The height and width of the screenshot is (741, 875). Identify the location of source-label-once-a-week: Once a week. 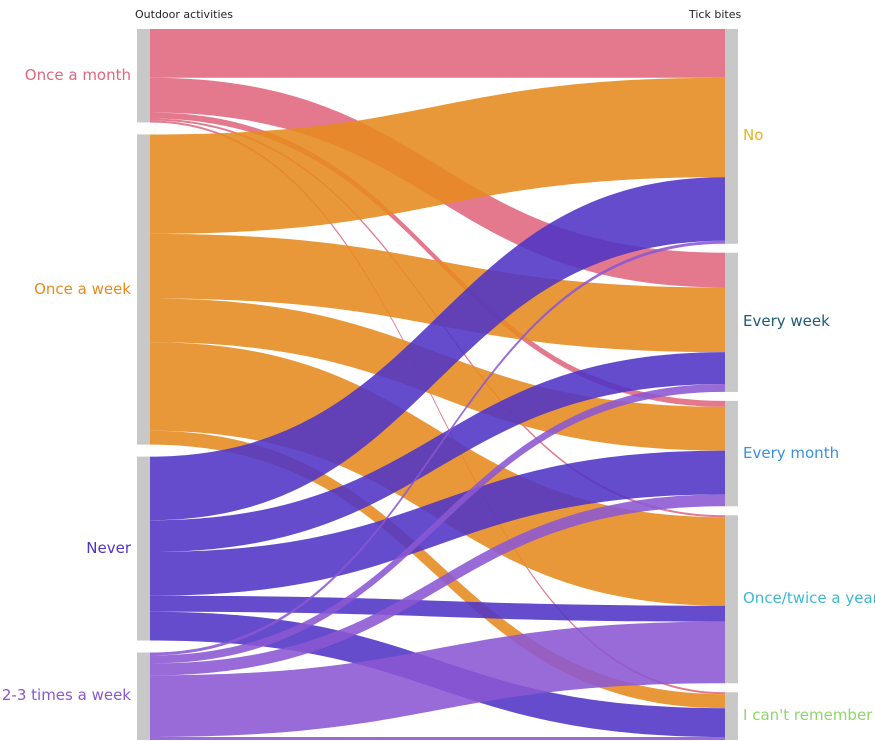
(82, 289).